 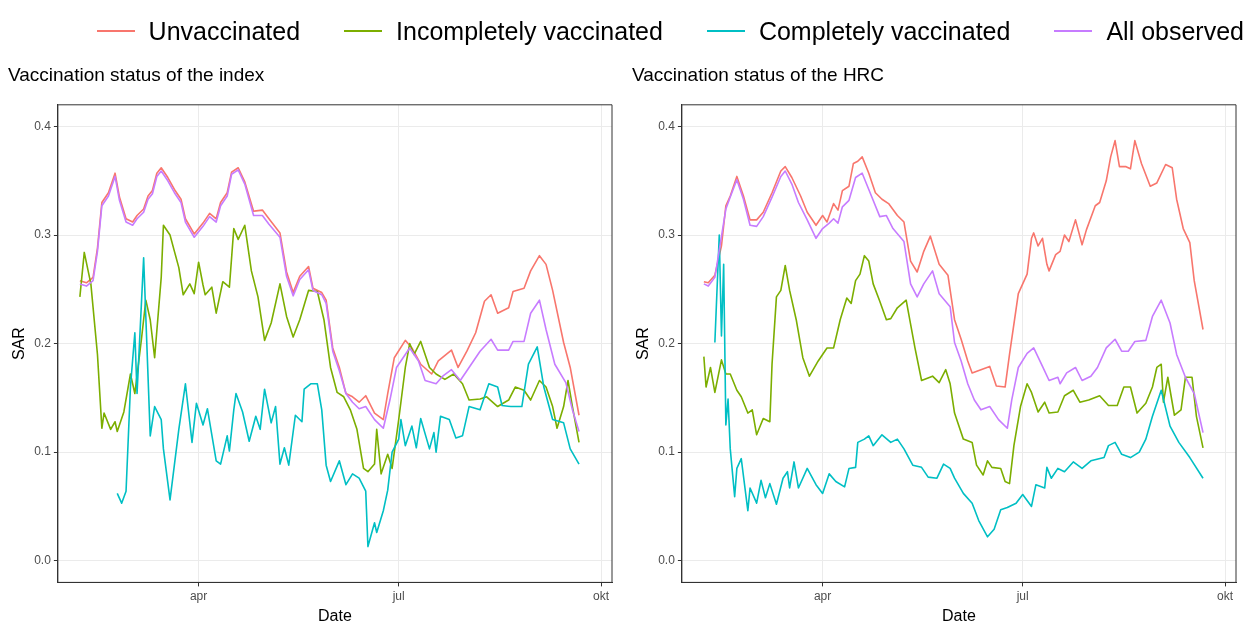 What do you see at coordinates (884, 31) in the screenshot?
I see `legend-label: Completely vaccinated` at bounding box center [884, 31].